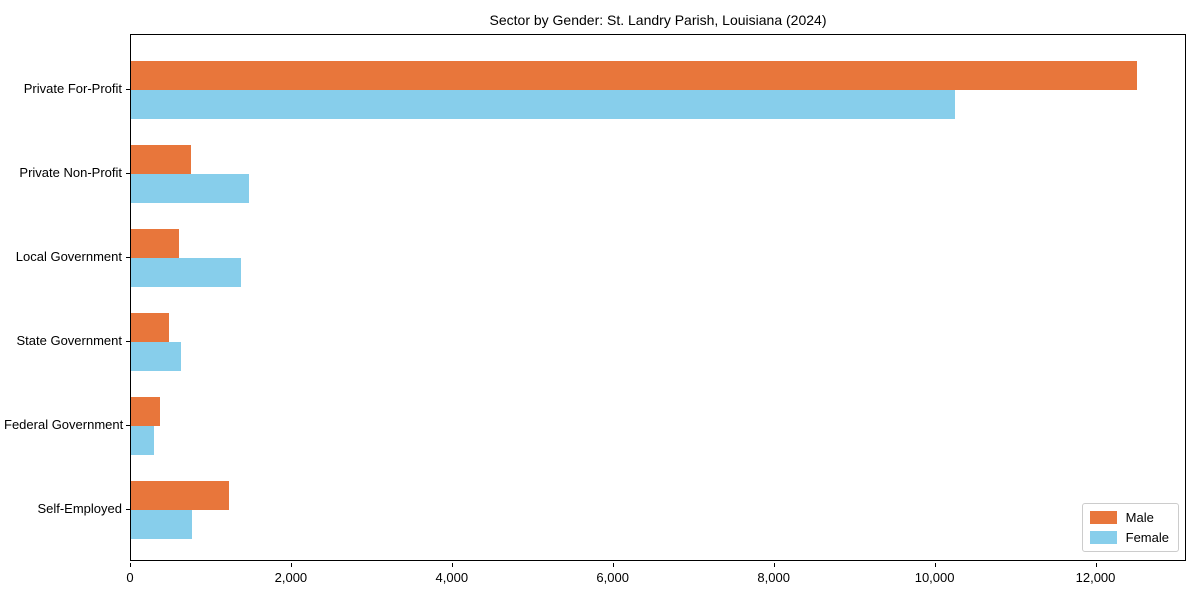  I want to click on bar-female-private-for-profit, so click(543, 104).